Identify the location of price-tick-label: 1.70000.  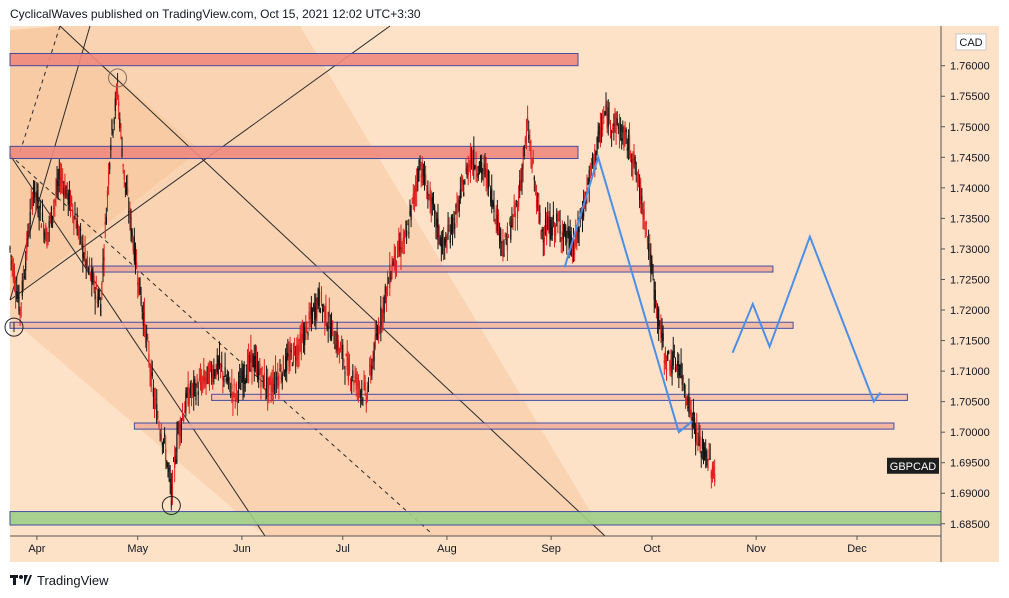
(970, 433).